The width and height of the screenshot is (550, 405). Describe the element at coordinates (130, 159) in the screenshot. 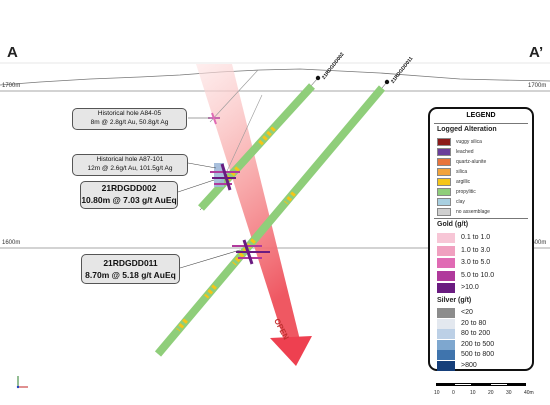

I see `callout-a87-title: Historical hole A87-101` at that location.